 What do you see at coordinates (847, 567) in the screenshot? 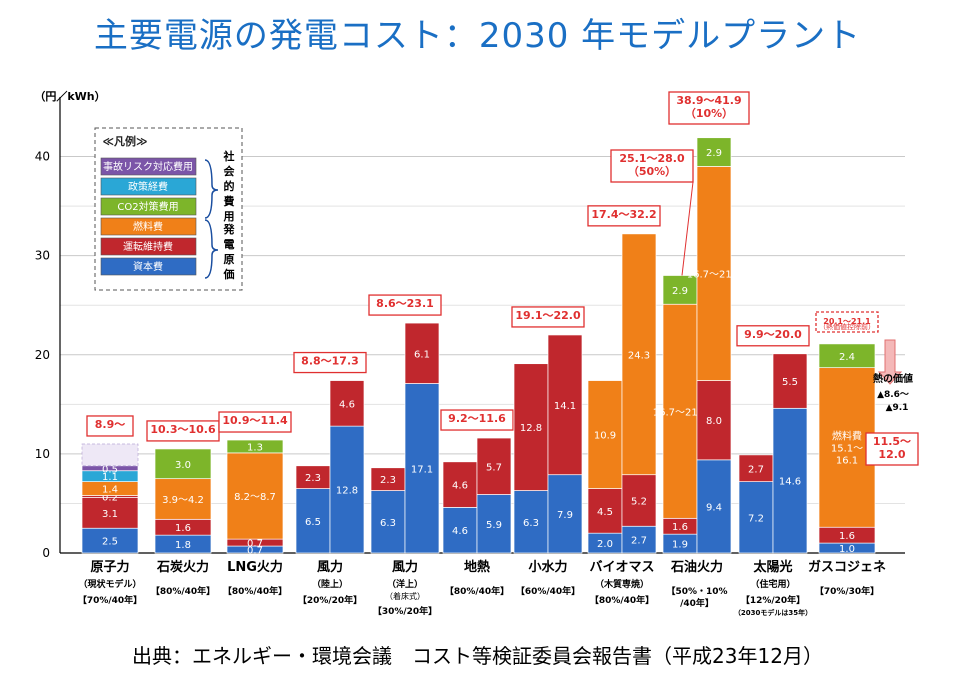
I see `category-label: ガスコジェネ` at bounding box center [847, 567].